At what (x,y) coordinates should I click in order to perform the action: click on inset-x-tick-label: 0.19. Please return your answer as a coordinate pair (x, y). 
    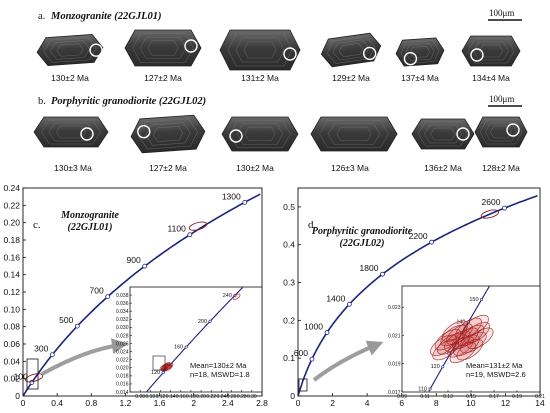
    Looking at the image, I should click on (517, 397).